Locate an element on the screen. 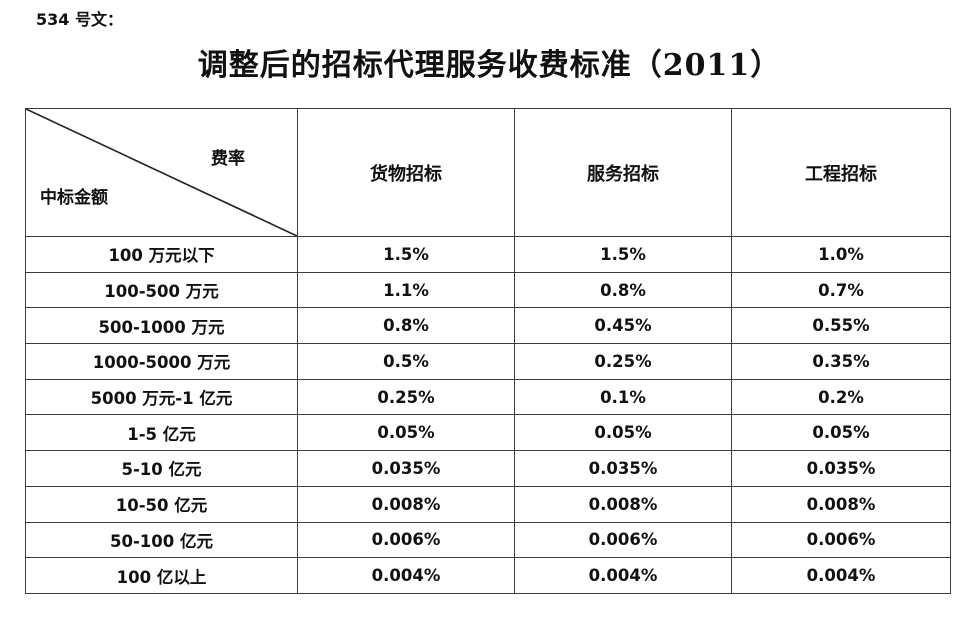 Image resolution: width=979 pixels, height=637 pixels. amount-tier-cell: 100-500 万元 is located at coordinates (161, 290).